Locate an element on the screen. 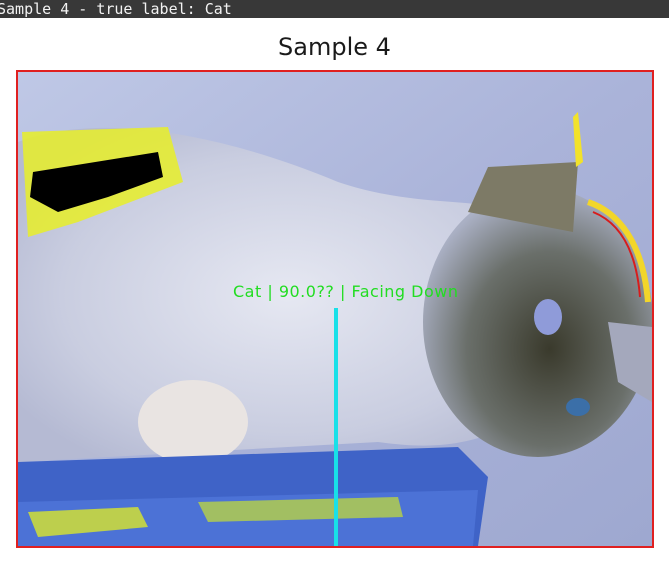  window-title-bar: Sample 4 - true label: Cat is located at coordinates (334, 9).